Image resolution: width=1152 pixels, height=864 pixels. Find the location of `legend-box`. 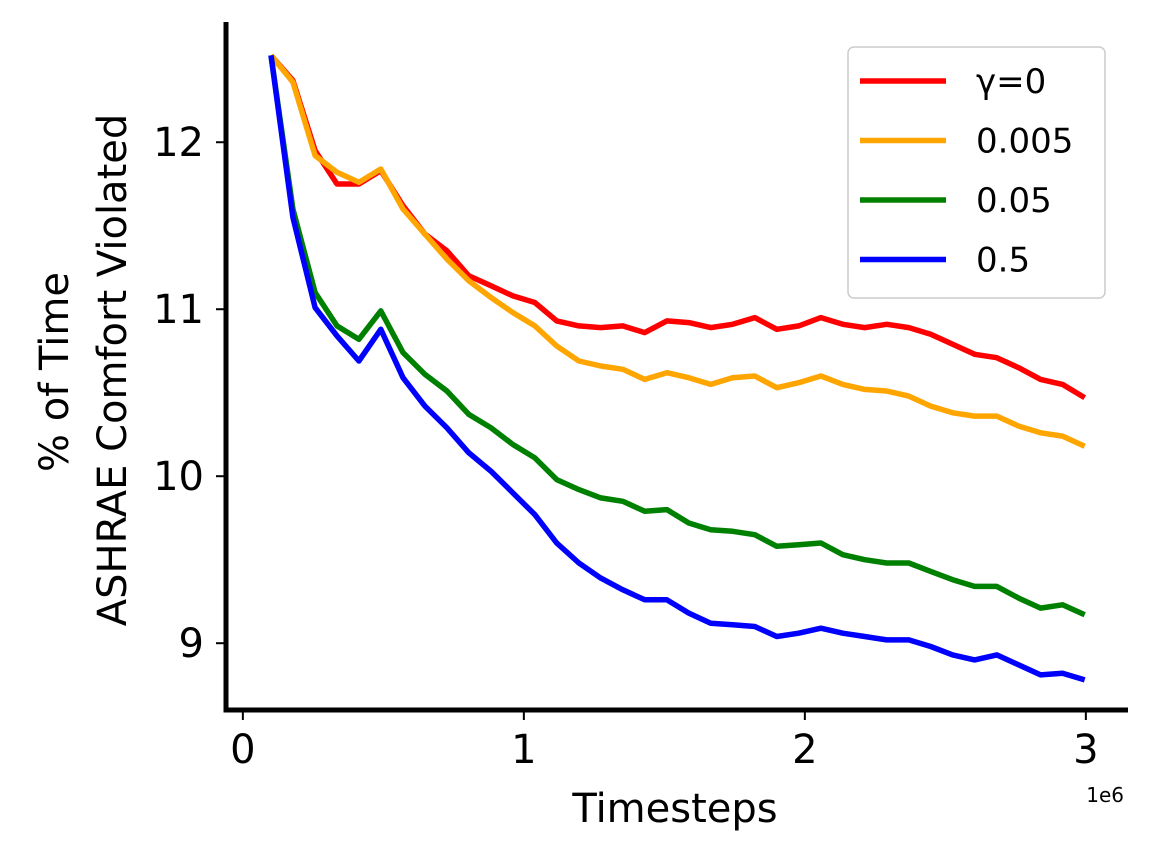

legend-box is located at coordinates (976, 172).